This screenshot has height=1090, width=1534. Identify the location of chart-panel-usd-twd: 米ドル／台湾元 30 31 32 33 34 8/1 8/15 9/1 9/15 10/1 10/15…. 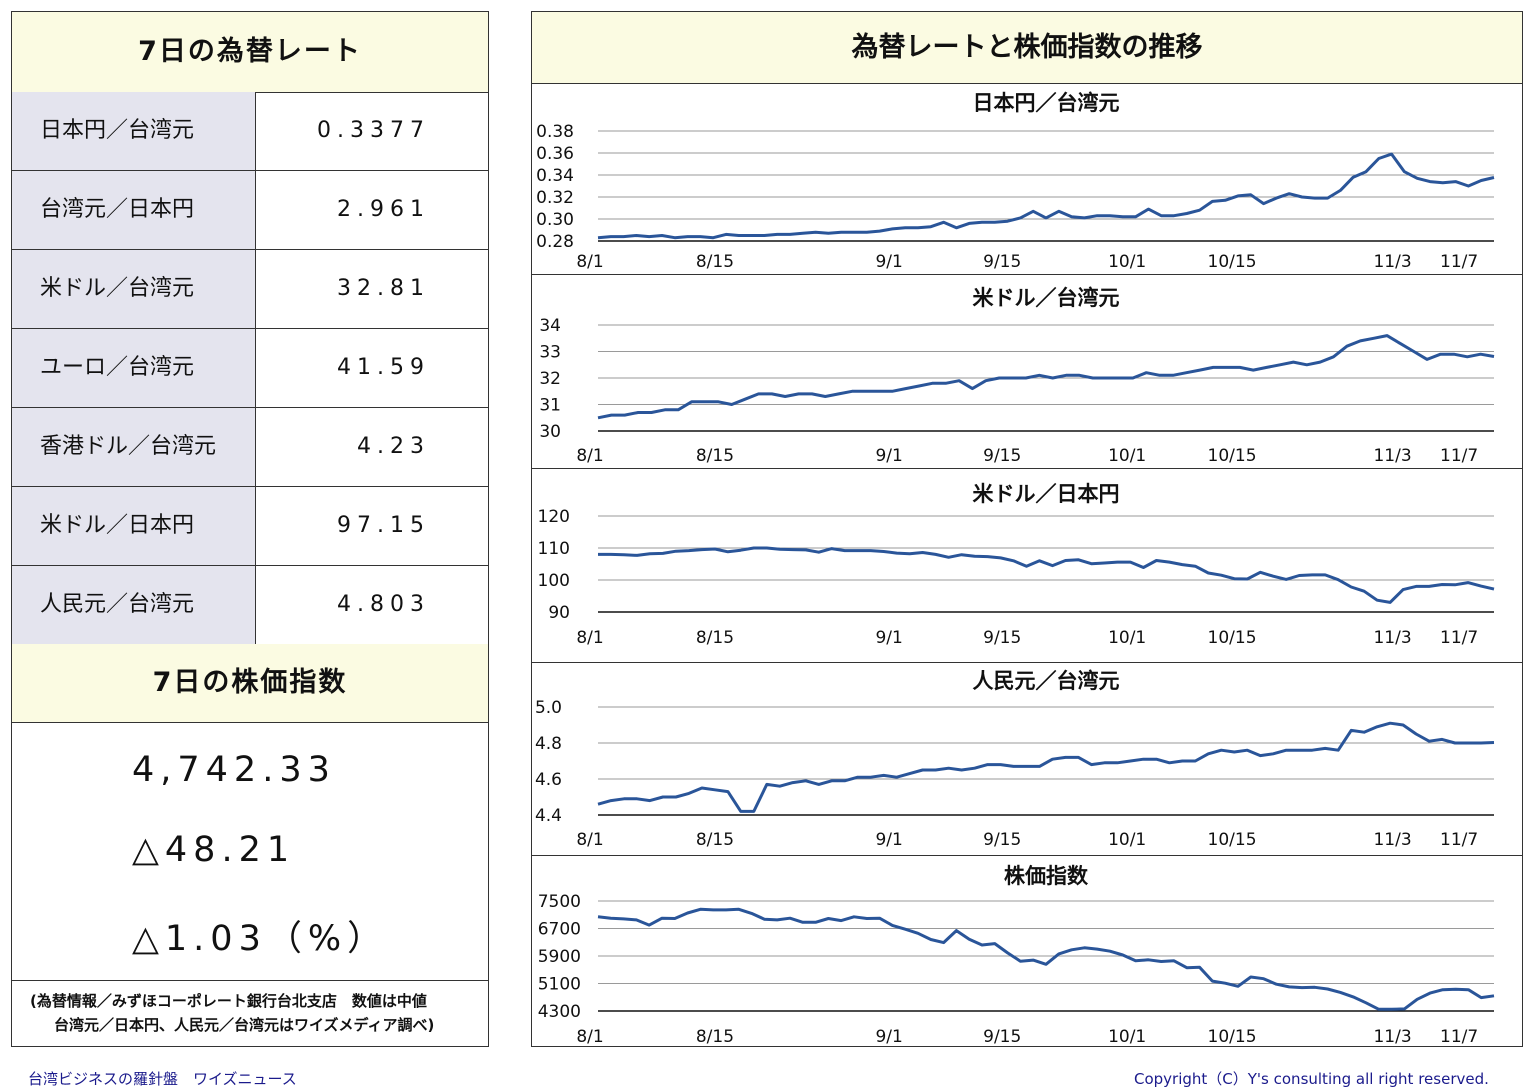
(1027, 372).